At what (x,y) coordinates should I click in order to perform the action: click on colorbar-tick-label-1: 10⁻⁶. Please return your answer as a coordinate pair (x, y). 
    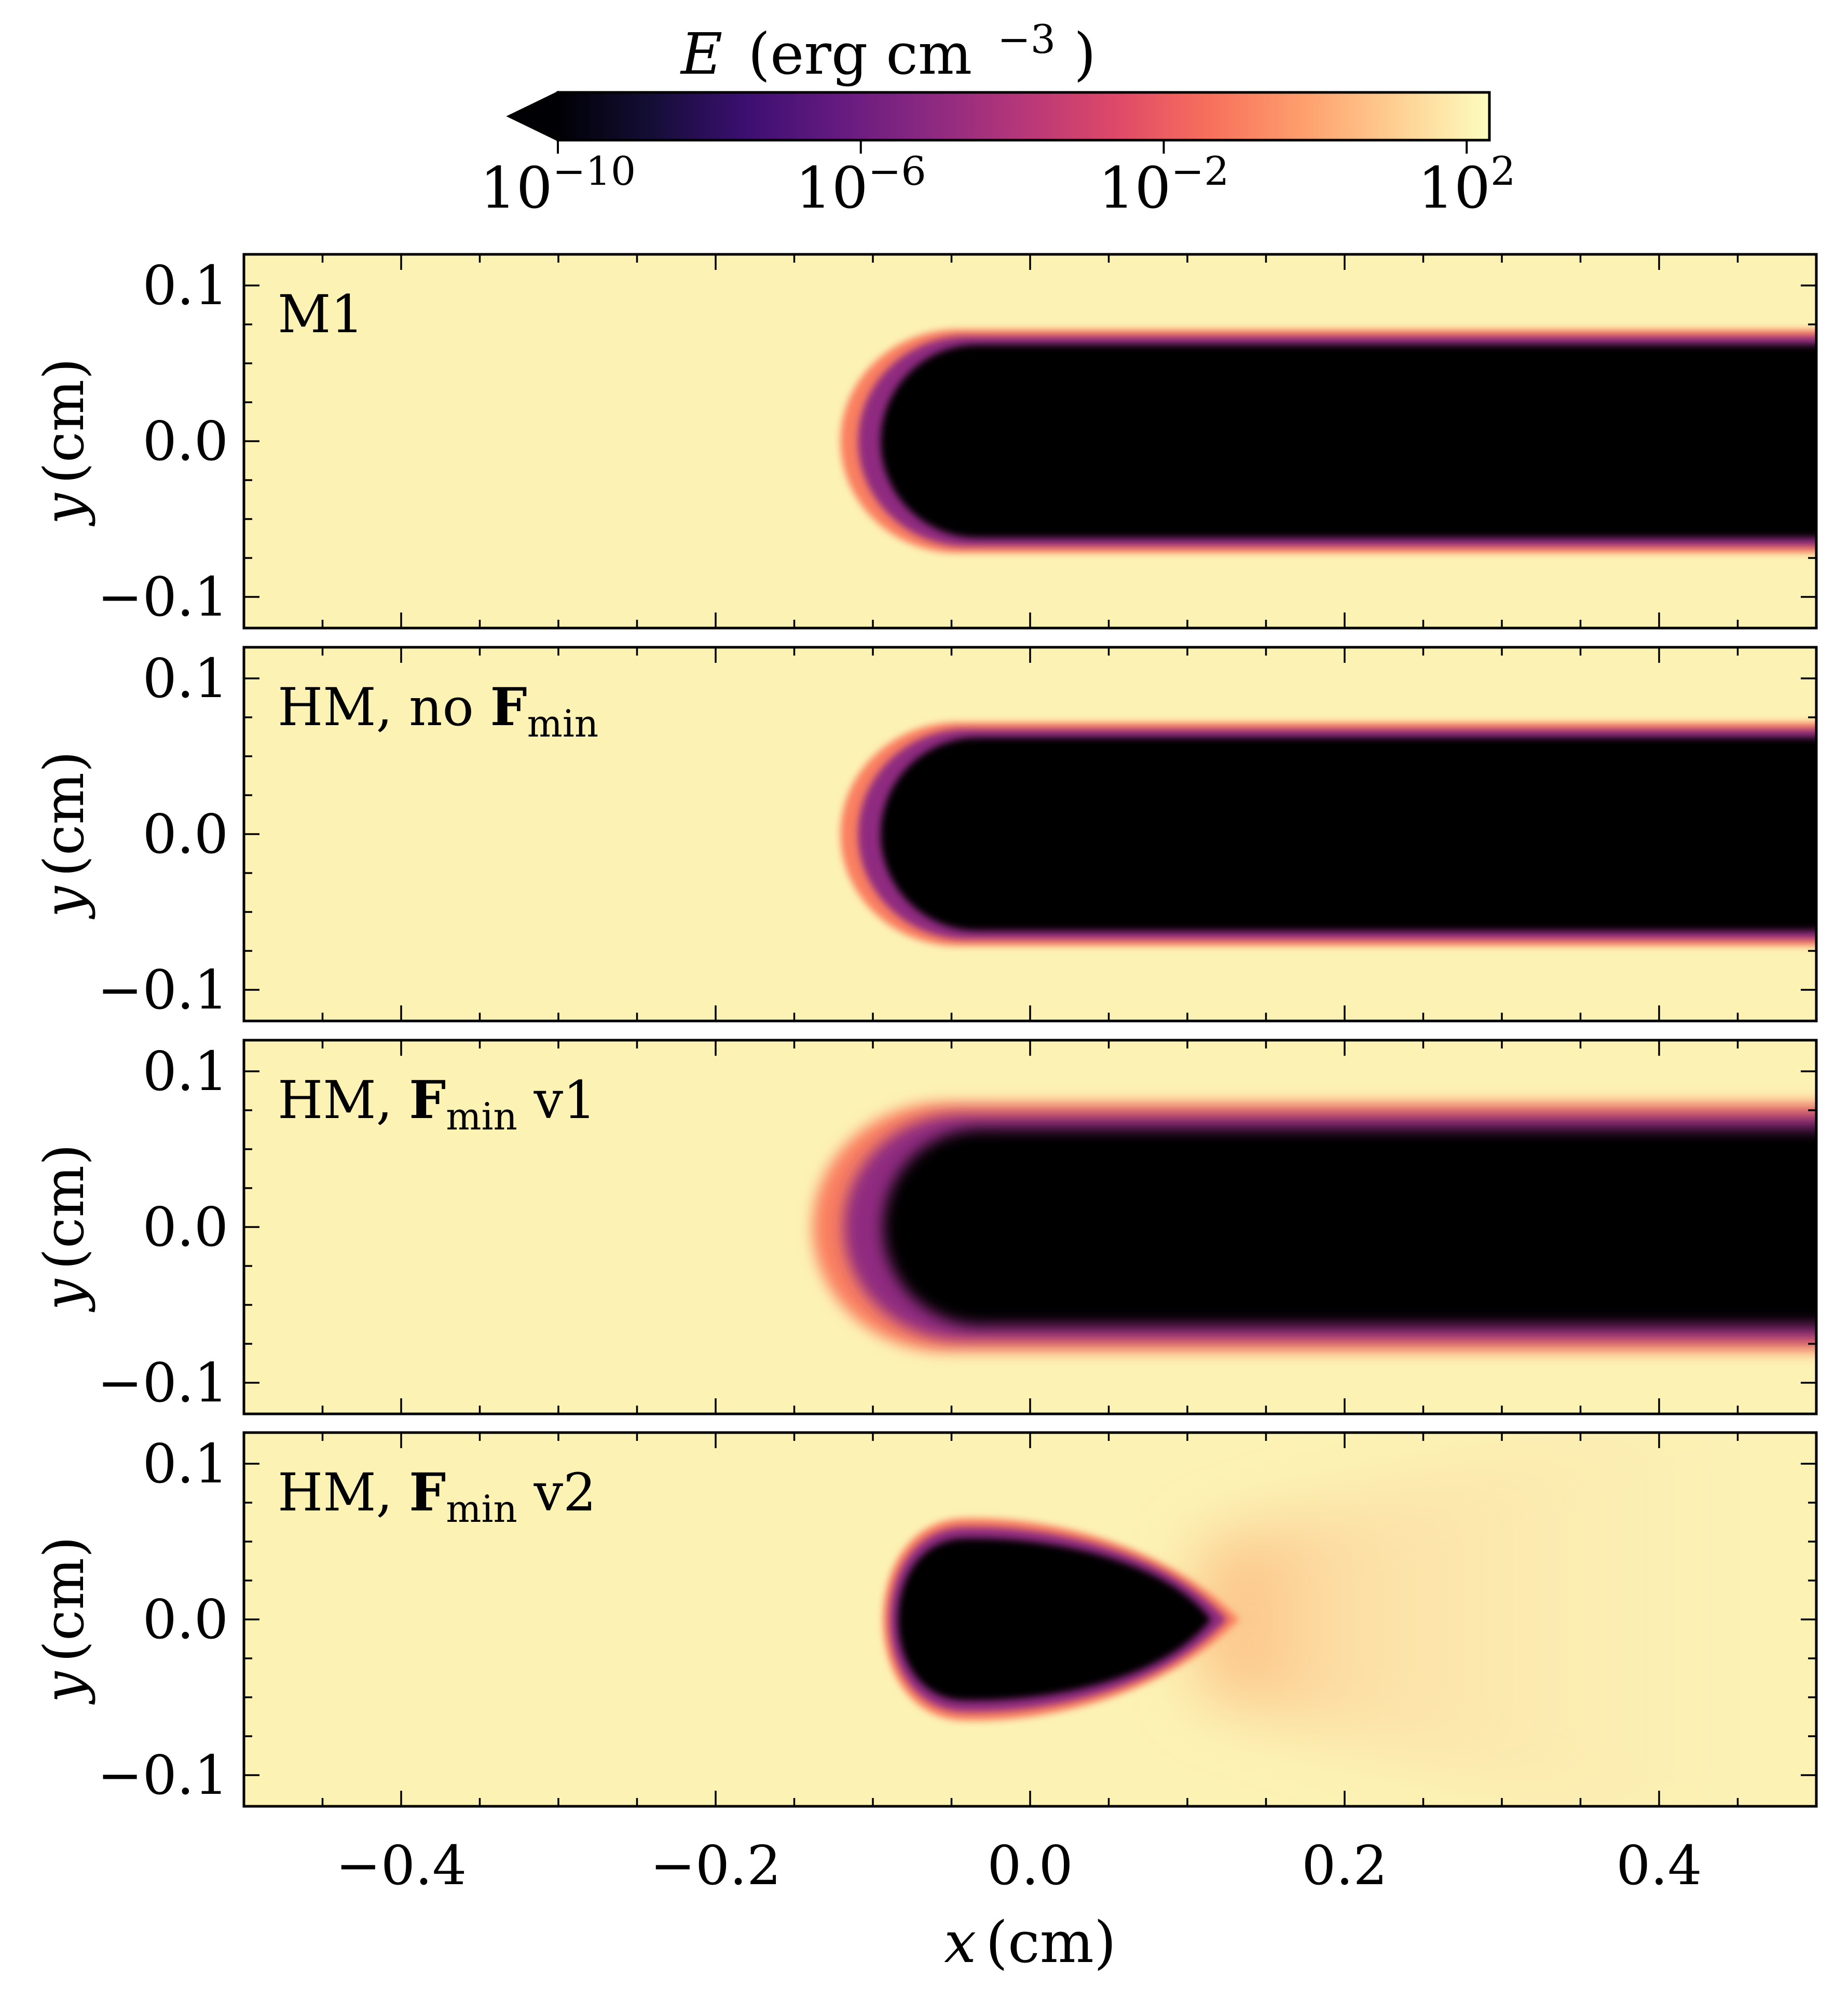
    Looking at the image, I should click on (861, 184).